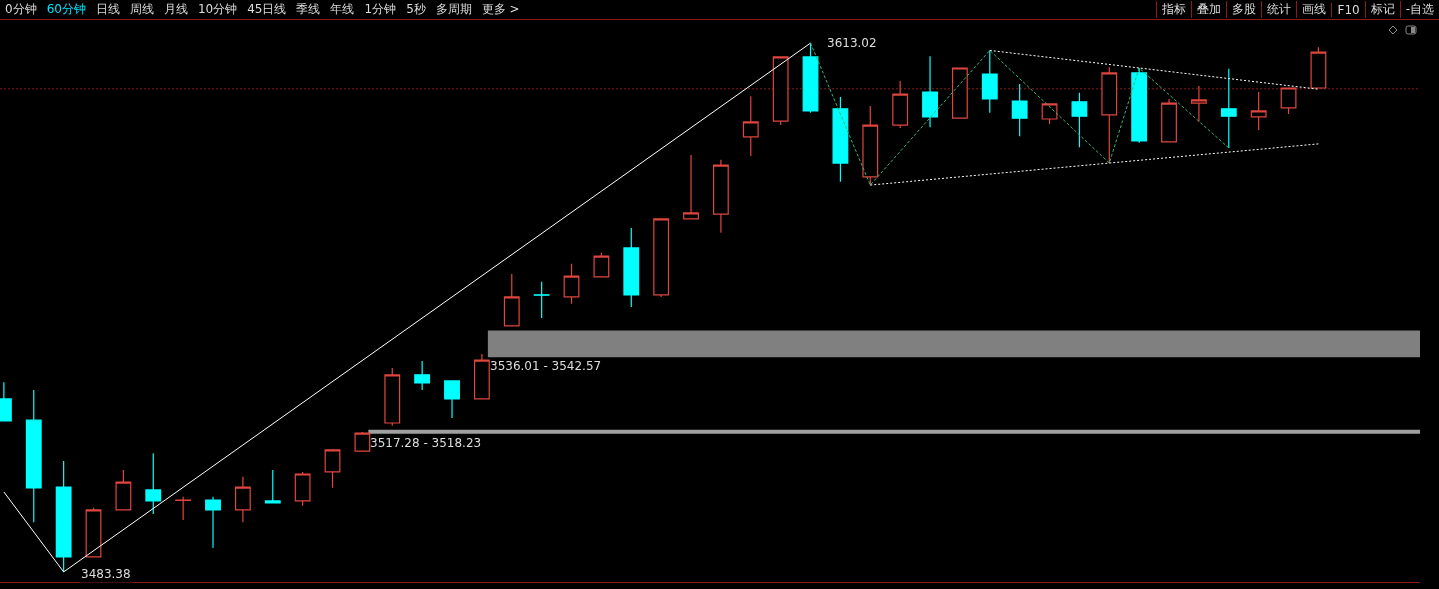 The height and width of the screenshot is (589, 1439). Describe the element at coordinates (852, 43) in the screenshot. I see `annotation: 3613.02` at that location.